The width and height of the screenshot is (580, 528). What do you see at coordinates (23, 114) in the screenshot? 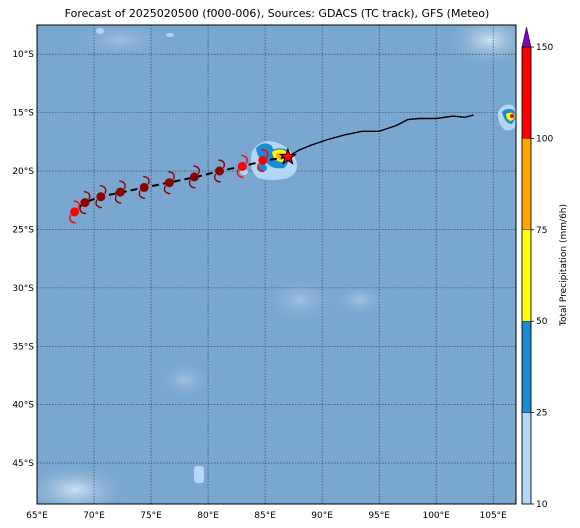
I see `latitude-tick-label: 15°S` at bounding box center [23, 114].